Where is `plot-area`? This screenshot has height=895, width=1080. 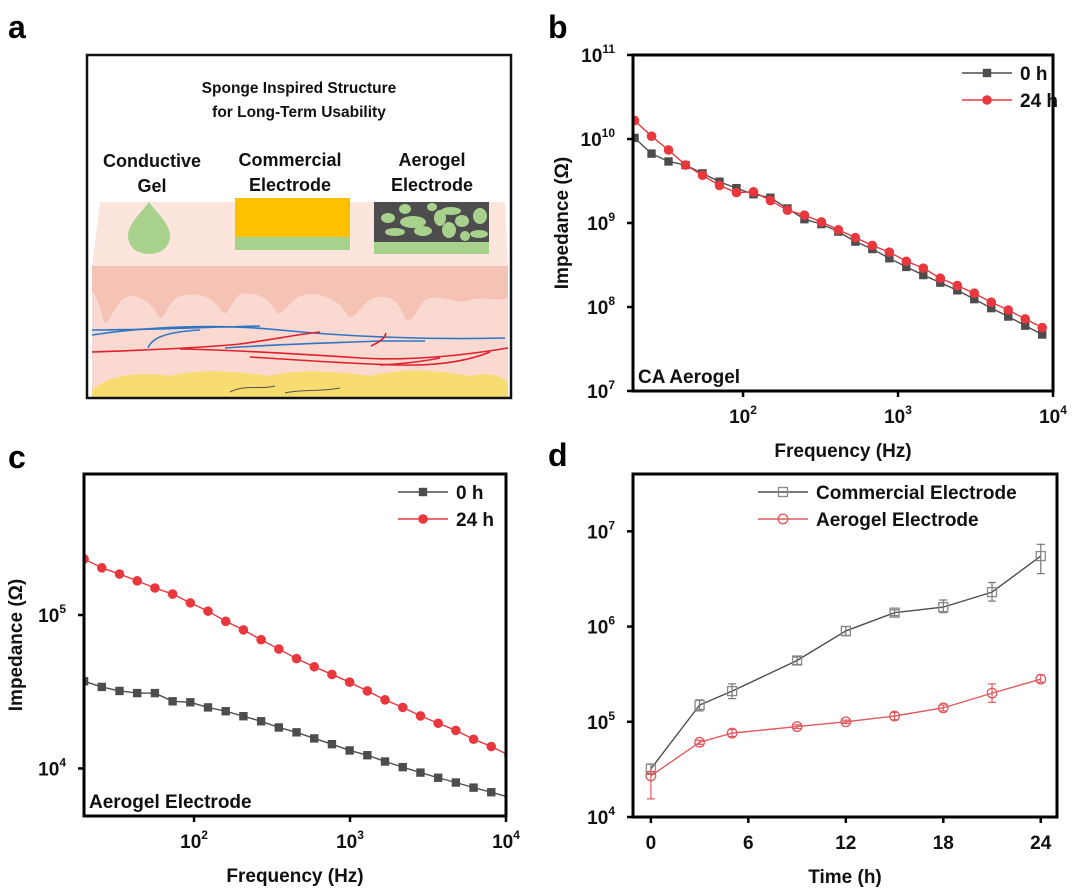 plot-area is located at coordinates (840, 227).